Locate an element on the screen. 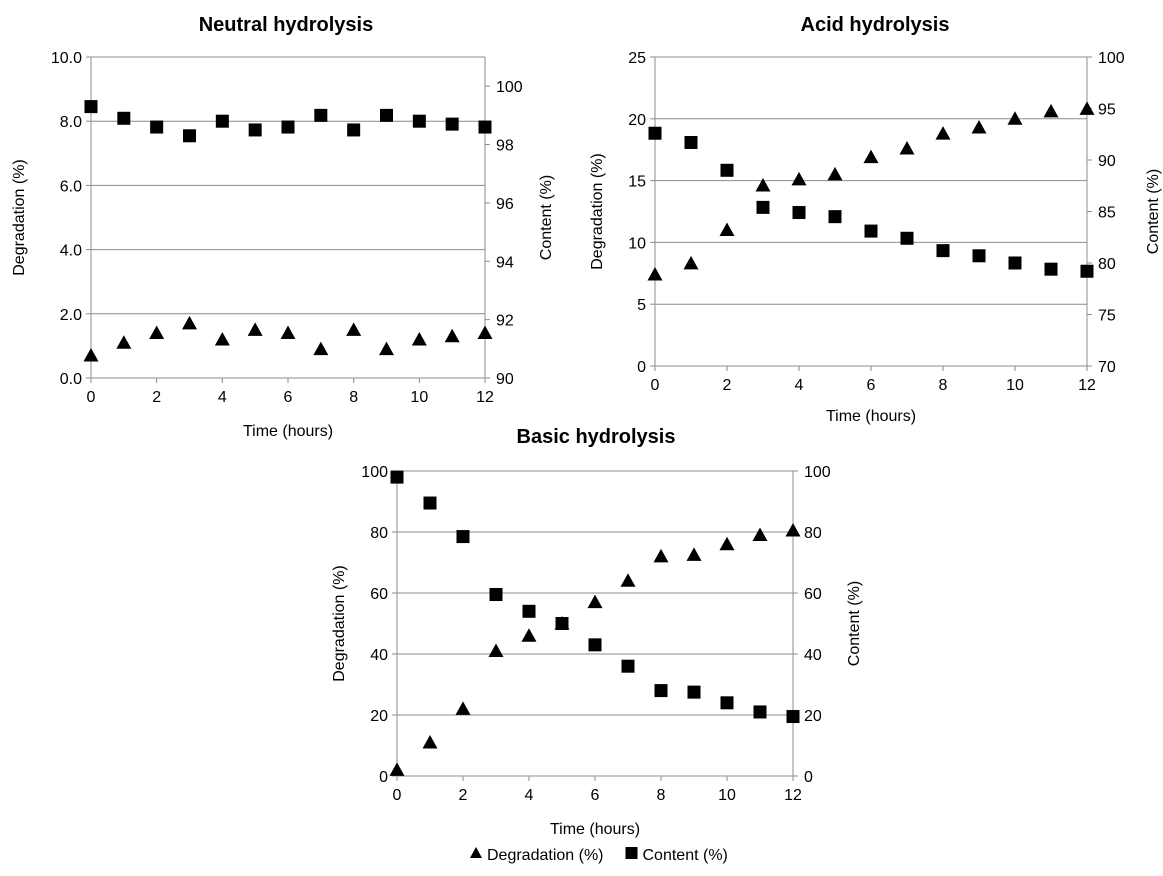 Image resolution: width=1163 pixels, height=876 pixels. legend-label: Content (%) is located at coordinates (685, 855).